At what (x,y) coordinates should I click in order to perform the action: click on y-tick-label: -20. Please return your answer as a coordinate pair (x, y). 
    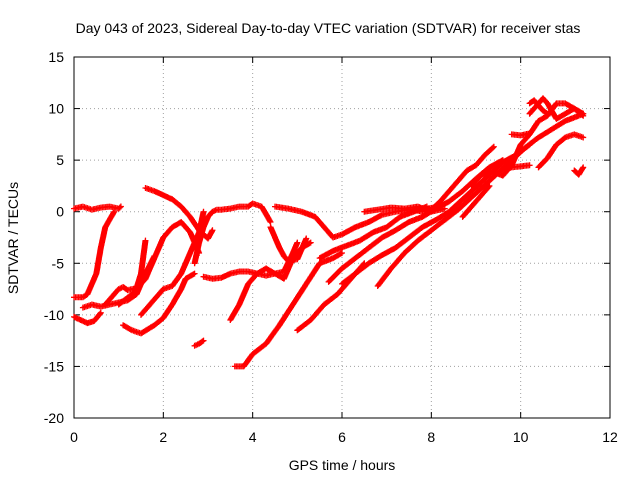
    Looking at the image, I should click on (54, 418).